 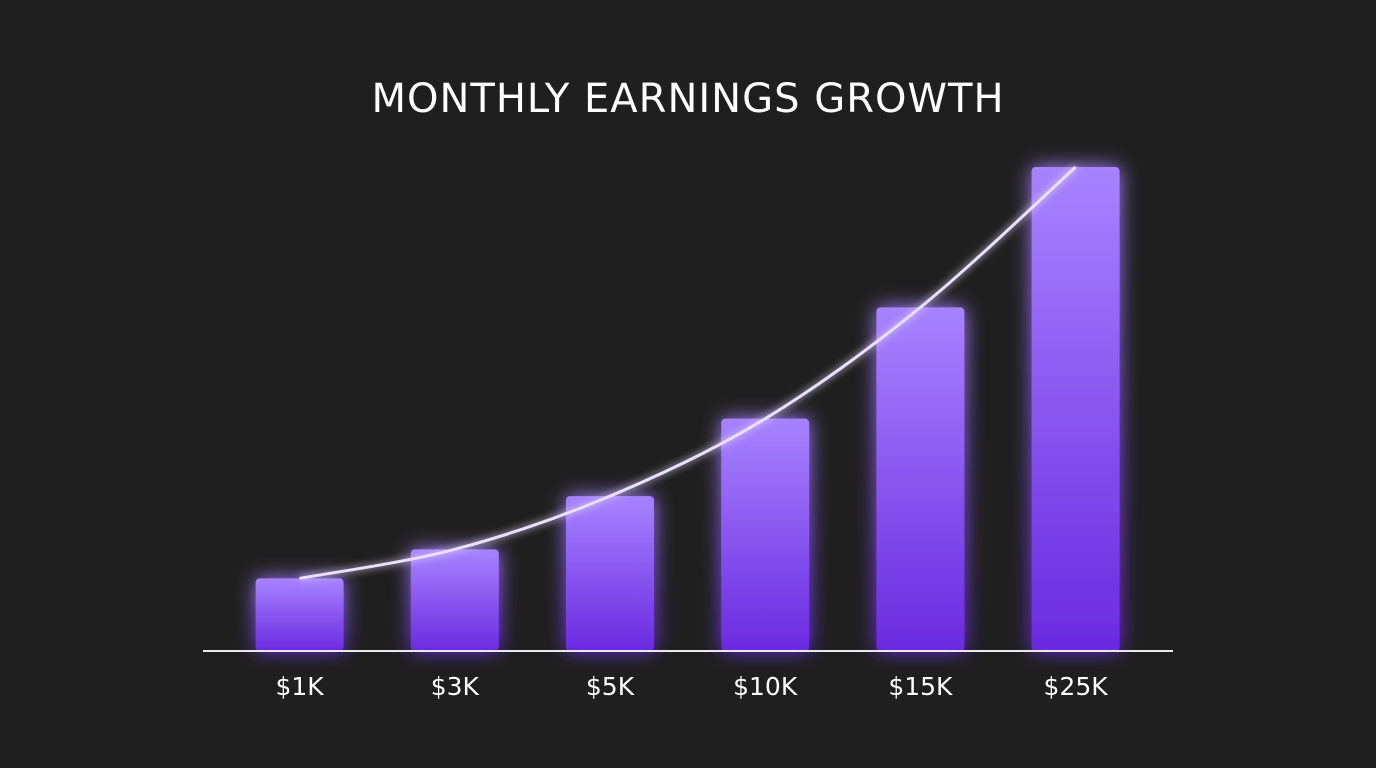 I want to click on labels: $1K $3K $5K $10K $15K $25K, so click(x=691, y=686).